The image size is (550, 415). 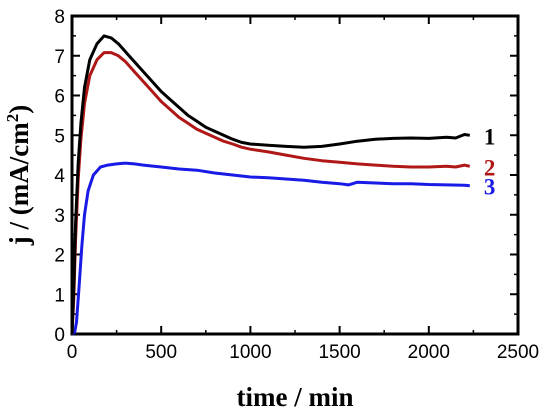 What do you see at coordinates (295, 397) in the screenshot?
I see `x-axis-title: time / min` at bounding box center [295, 397].